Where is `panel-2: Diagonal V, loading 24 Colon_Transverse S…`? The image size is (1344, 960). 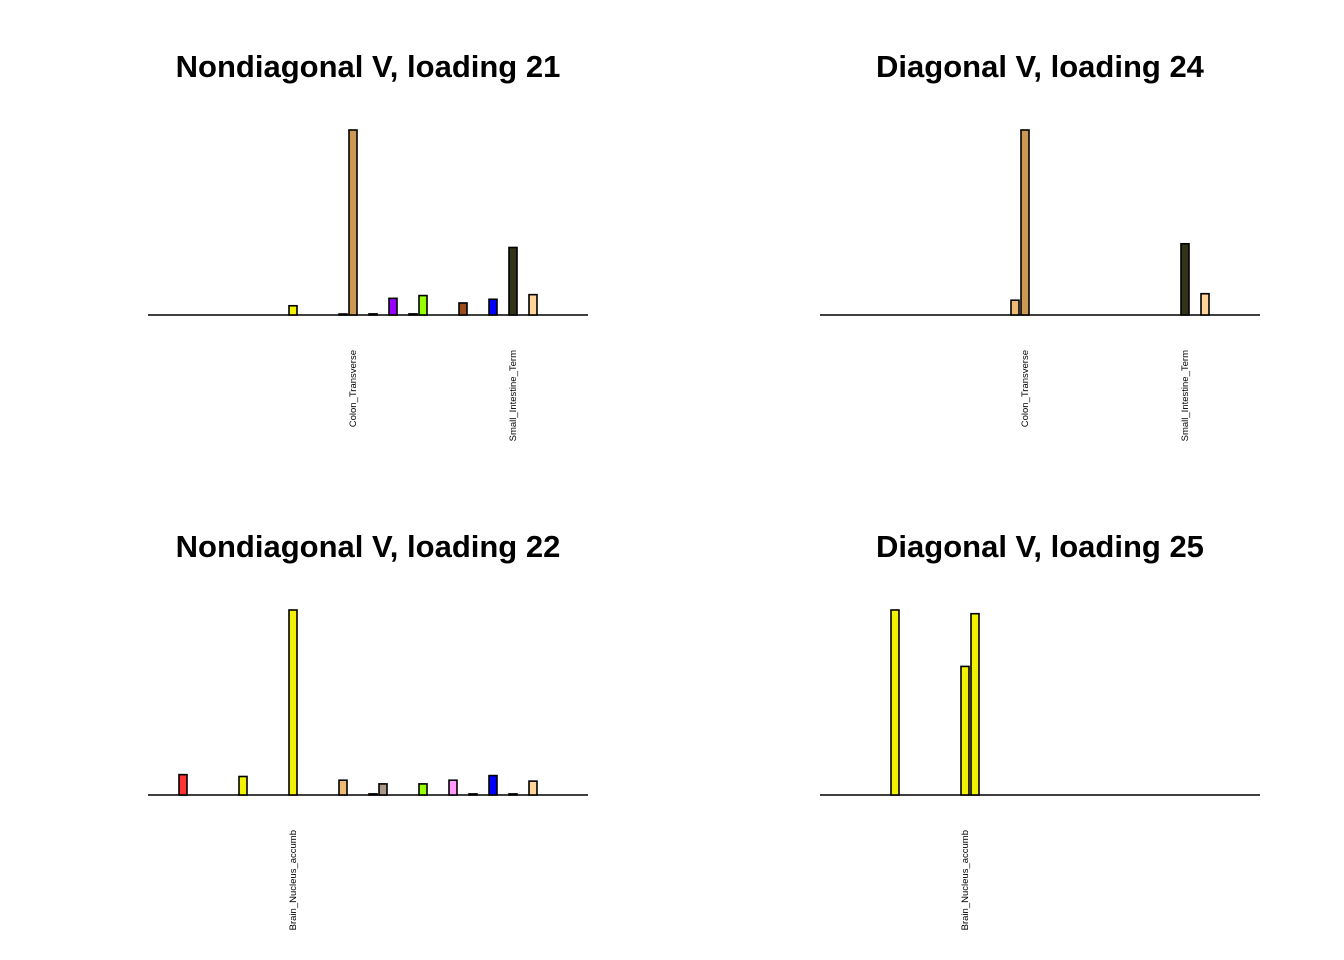 panel-2: Diagonal V, loading 24 Colon_Transverse S… is located at coordinates (1040, 245).